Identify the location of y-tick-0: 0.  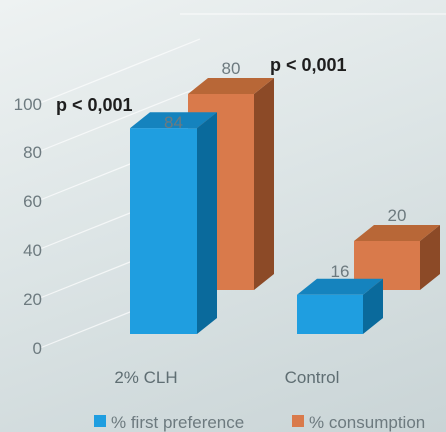
(37, 348).